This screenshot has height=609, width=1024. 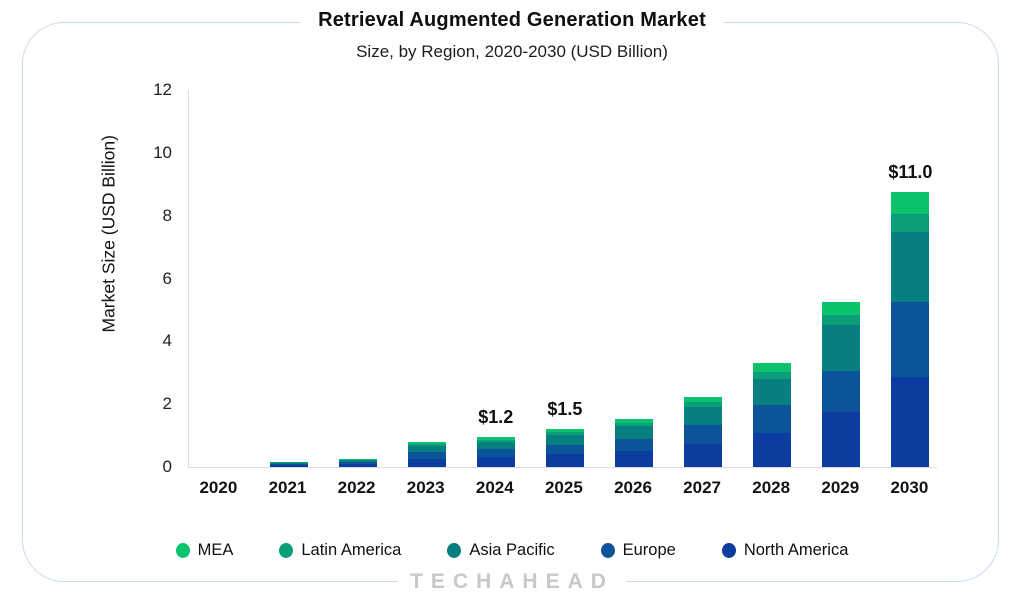 I want to click on legend-label-north-america: North America, so click(x=796, y=549).